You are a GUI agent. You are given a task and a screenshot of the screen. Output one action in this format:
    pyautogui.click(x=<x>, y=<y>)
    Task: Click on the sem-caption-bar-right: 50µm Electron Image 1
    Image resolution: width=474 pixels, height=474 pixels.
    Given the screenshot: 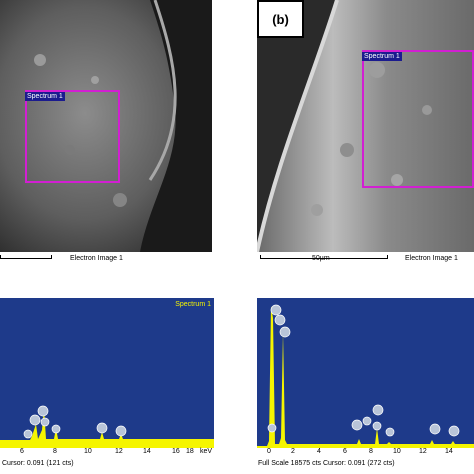 What is the action you would take?
    pyautogui.click(x=365, y=259)
    